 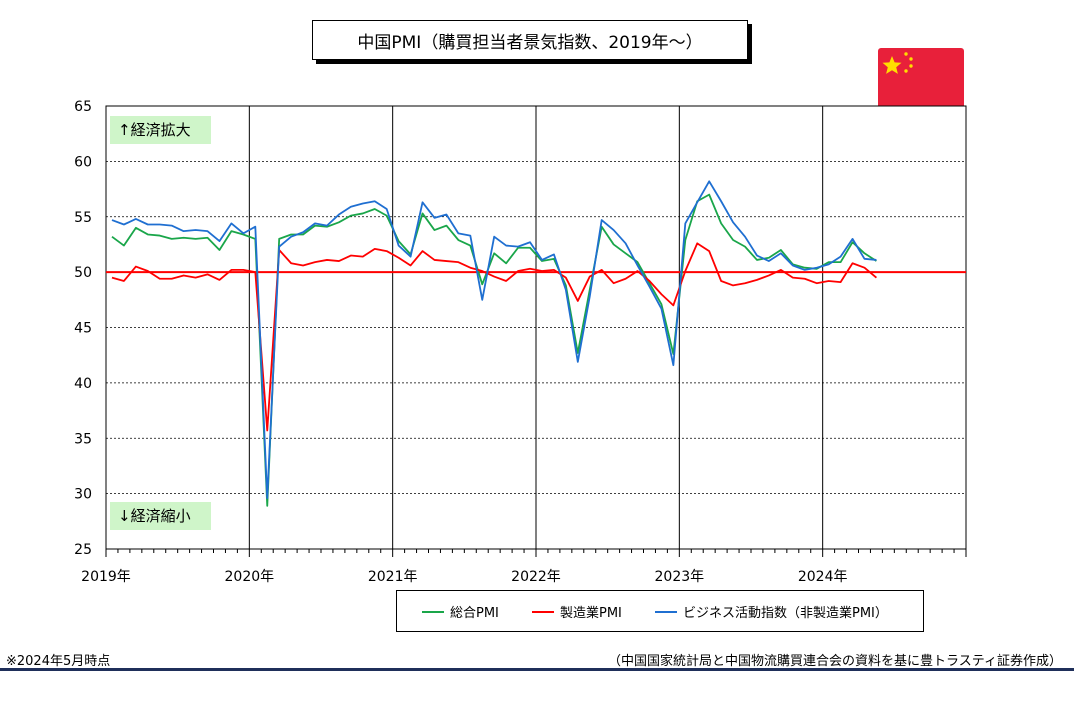 I want to click on flag-stars, so click(x=897, y=63).